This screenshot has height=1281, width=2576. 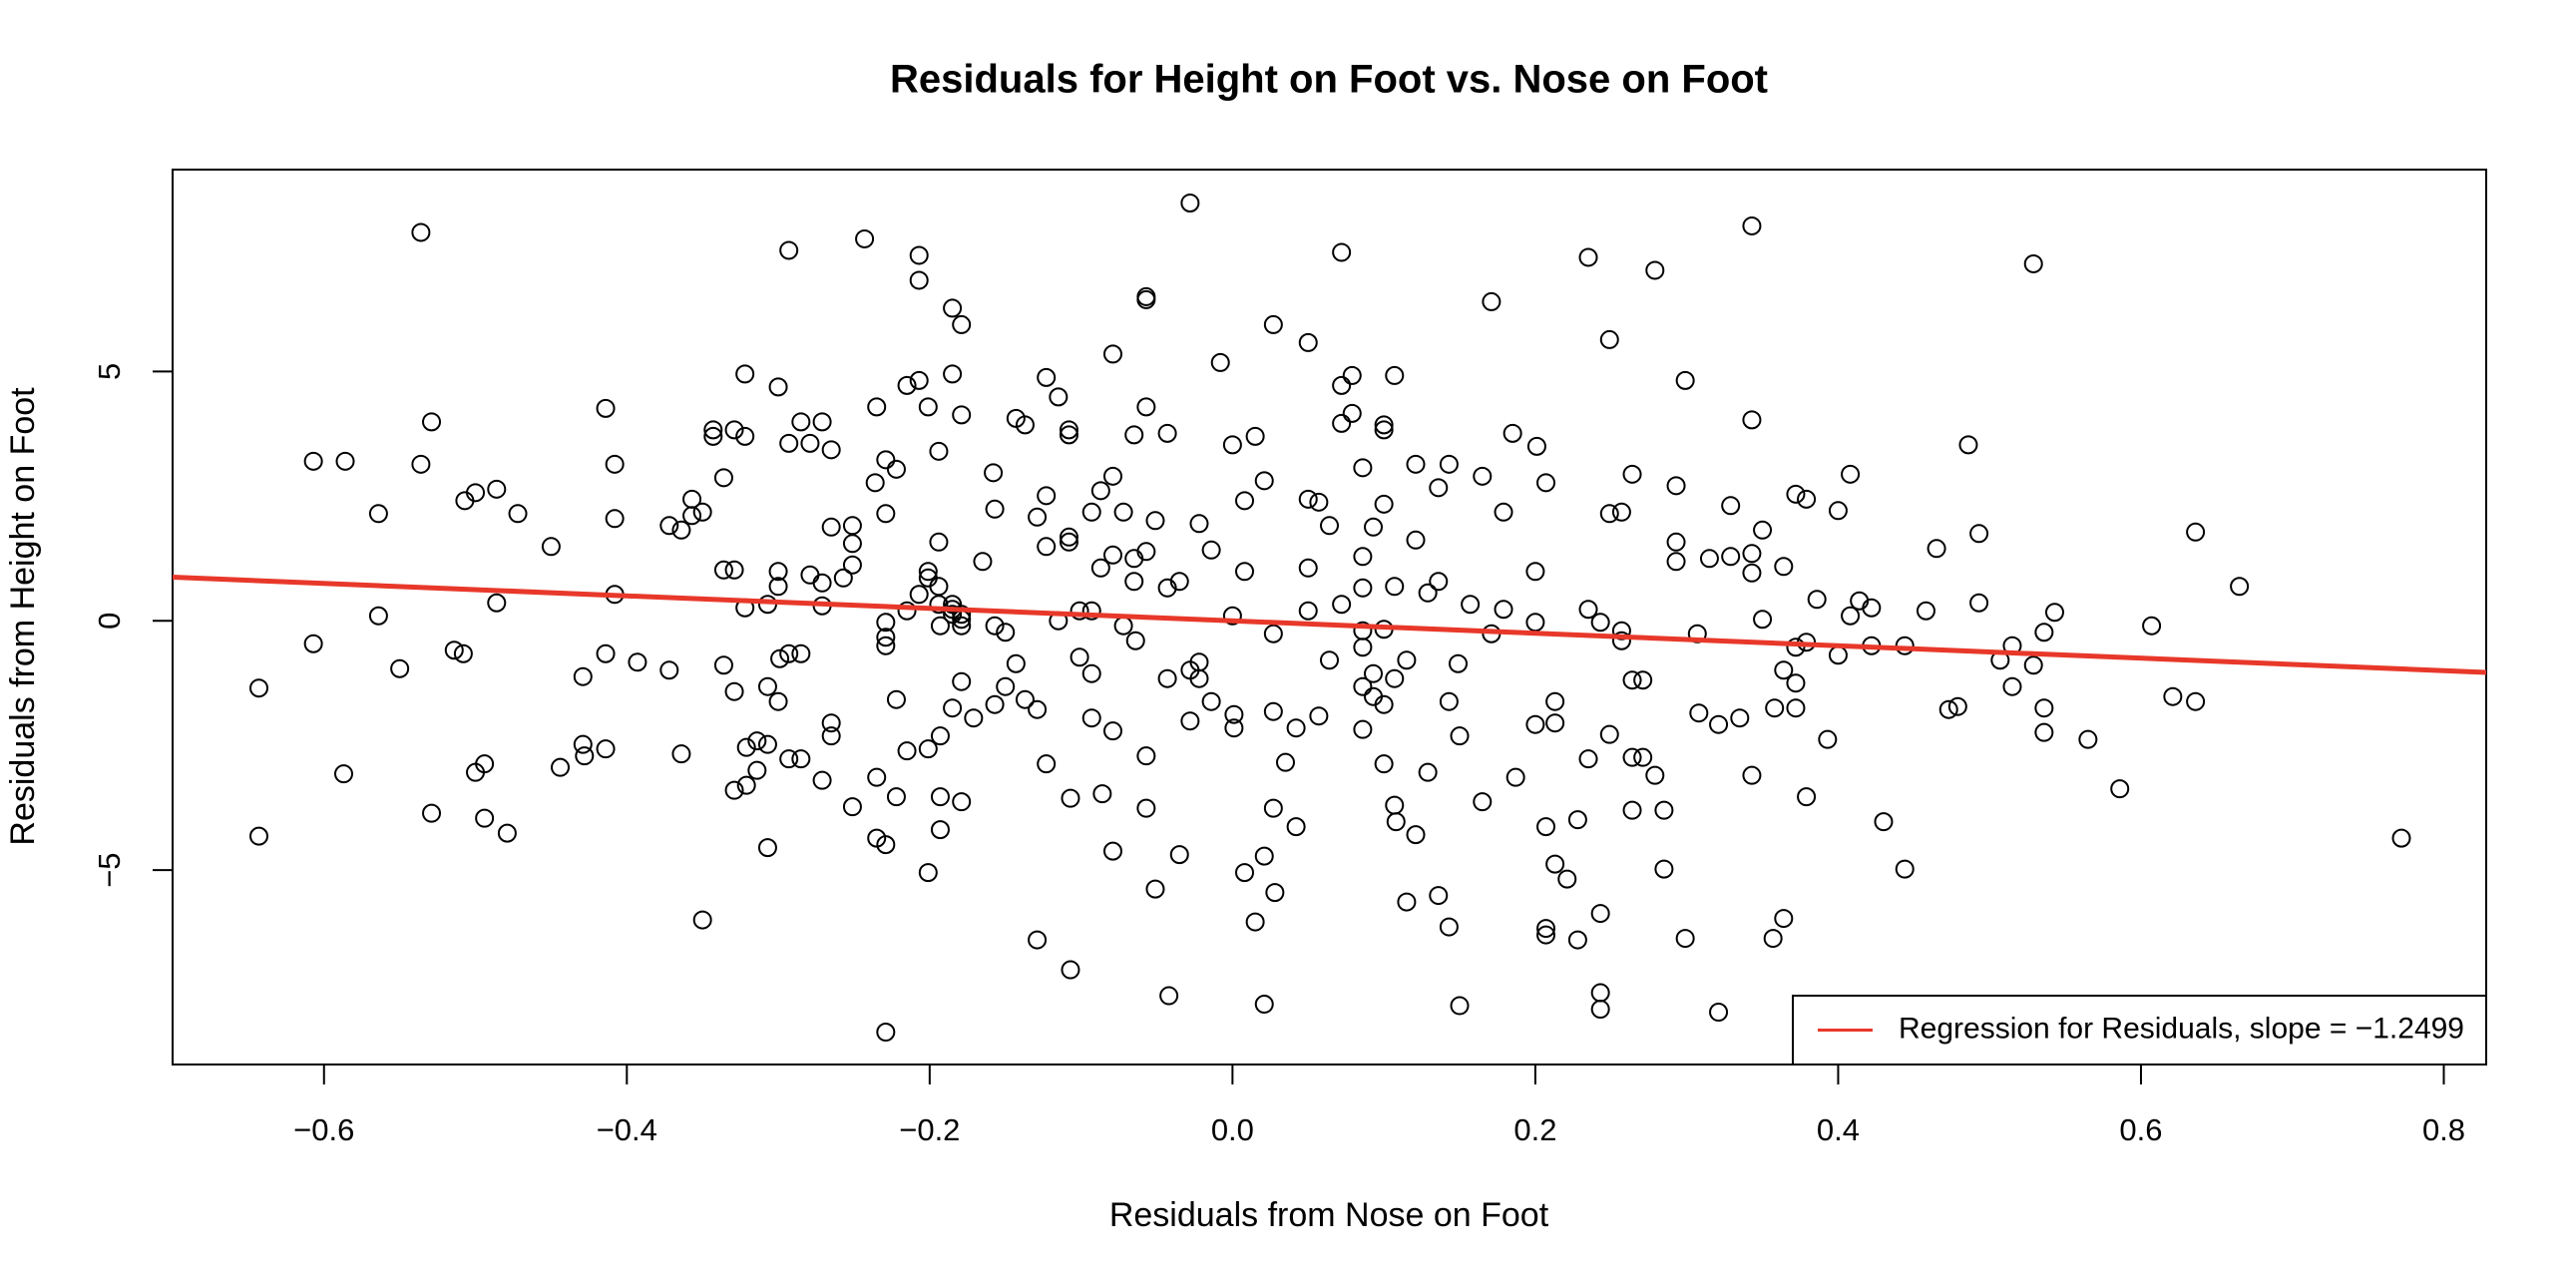 What do you see at coordinates (1534, 1129) in the screenshot?
I see `x-tick-label: 0.2` at bounding box center [1534, 1129].